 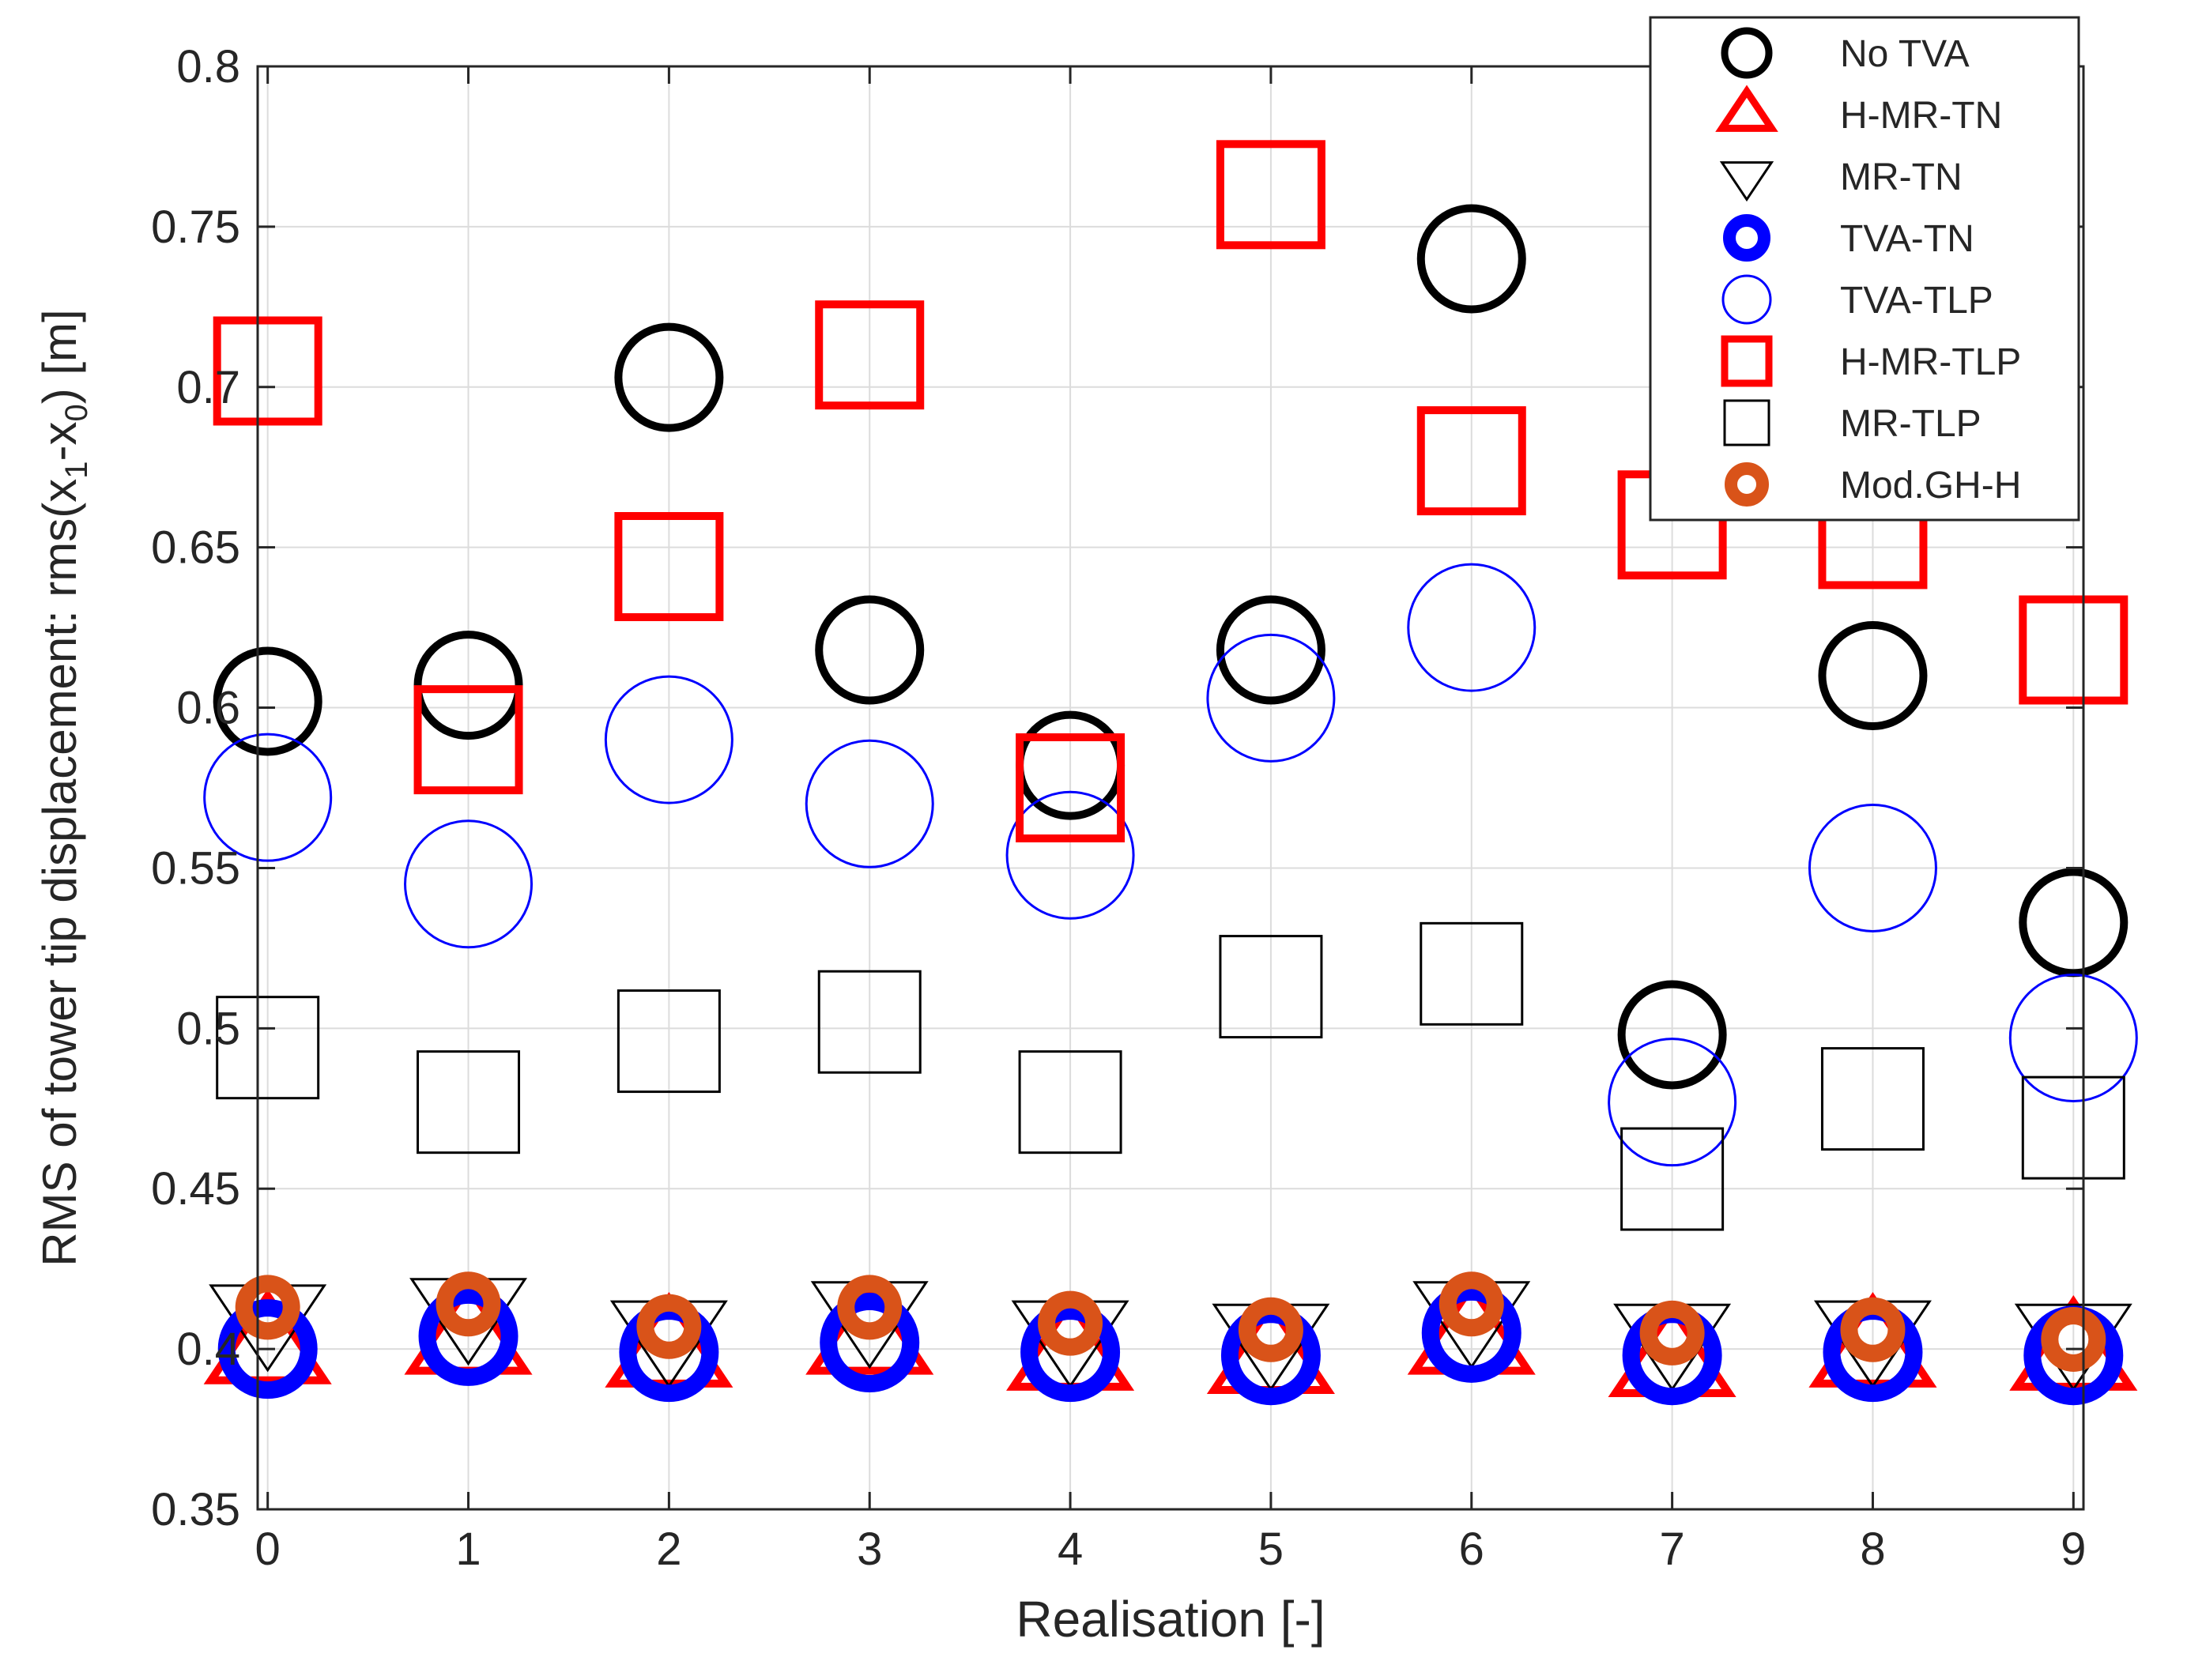 What do you see at coordinates (1901, 177) in the screenshot?
I see `legend-label: MR-TN` at bounding box center [1901, 177].